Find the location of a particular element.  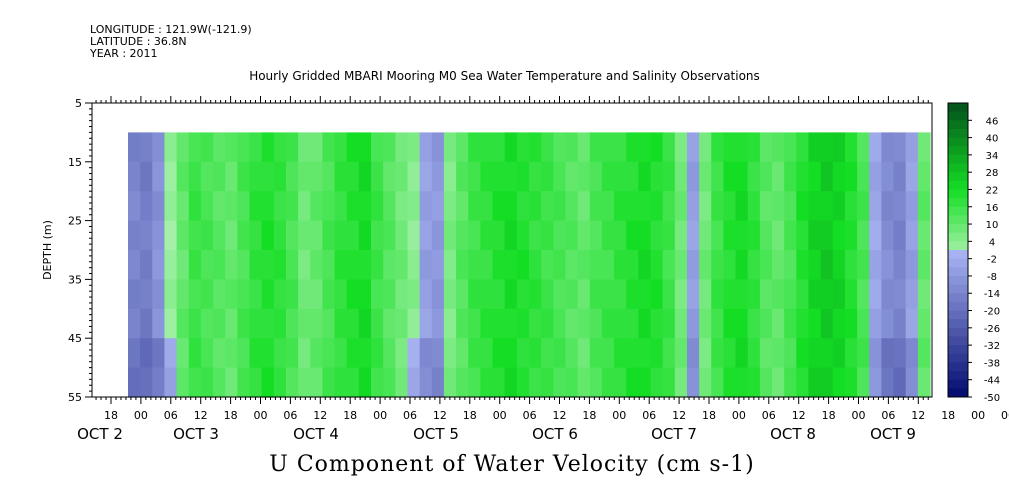

colorbar-label: -2 is located at coordinates (992, 260).